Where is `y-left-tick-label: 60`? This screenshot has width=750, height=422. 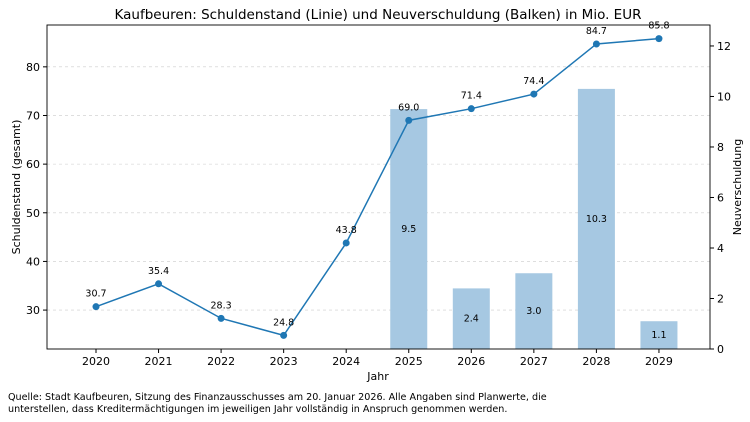
y-left-tick-label: 60 is located at coordinates (33, 164).